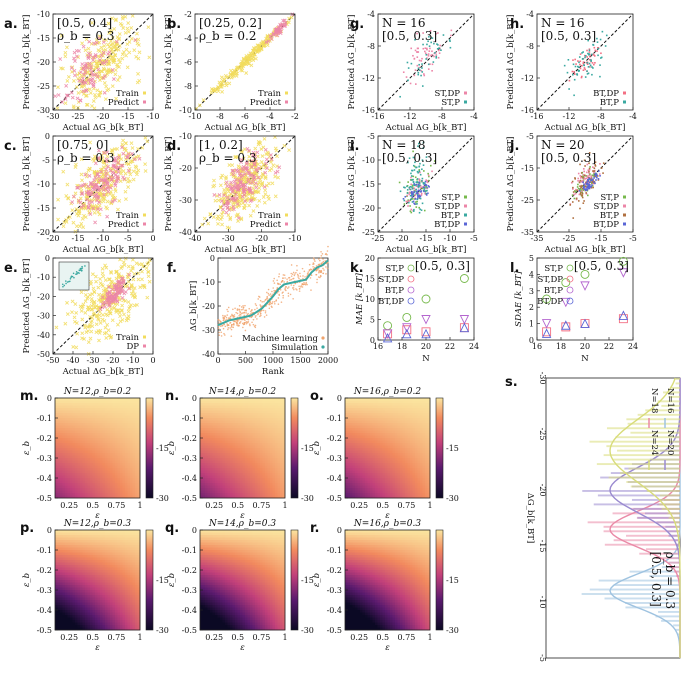 The height and width of the screenshot is (675, 693). Describe the element at coordinates (124, 225) in the screenshot. I see `legend-label: Predict` at that location.